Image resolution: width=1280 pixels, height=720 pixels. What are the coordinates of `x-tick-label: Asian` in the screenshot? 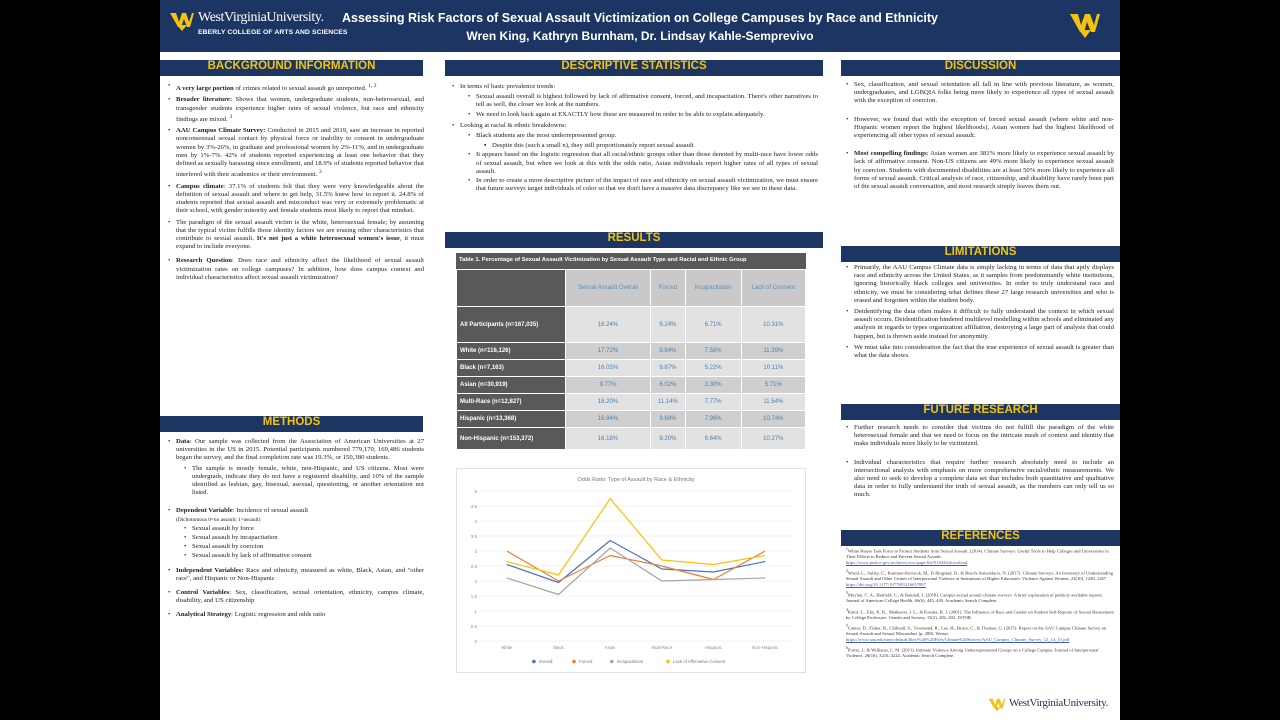 It's located at (610, 647).